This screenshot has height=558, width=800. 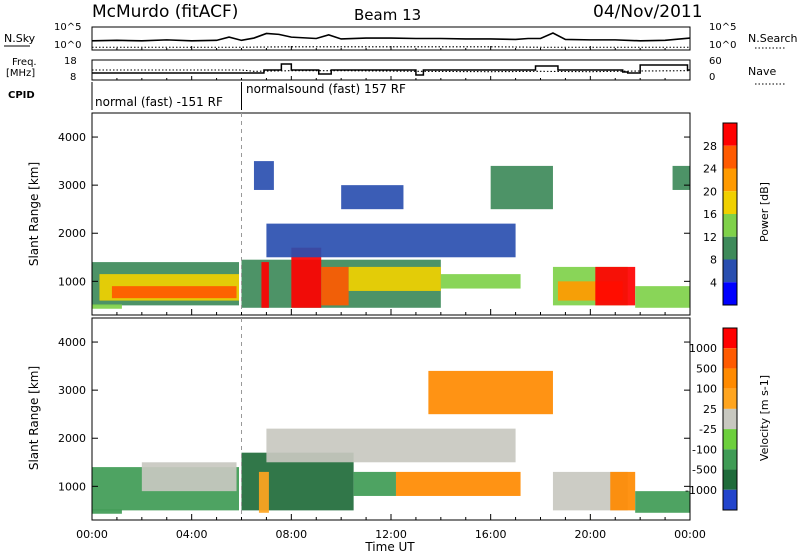 I want to click on power-ytick-label-2: 3000, so click(x=72, y=185).